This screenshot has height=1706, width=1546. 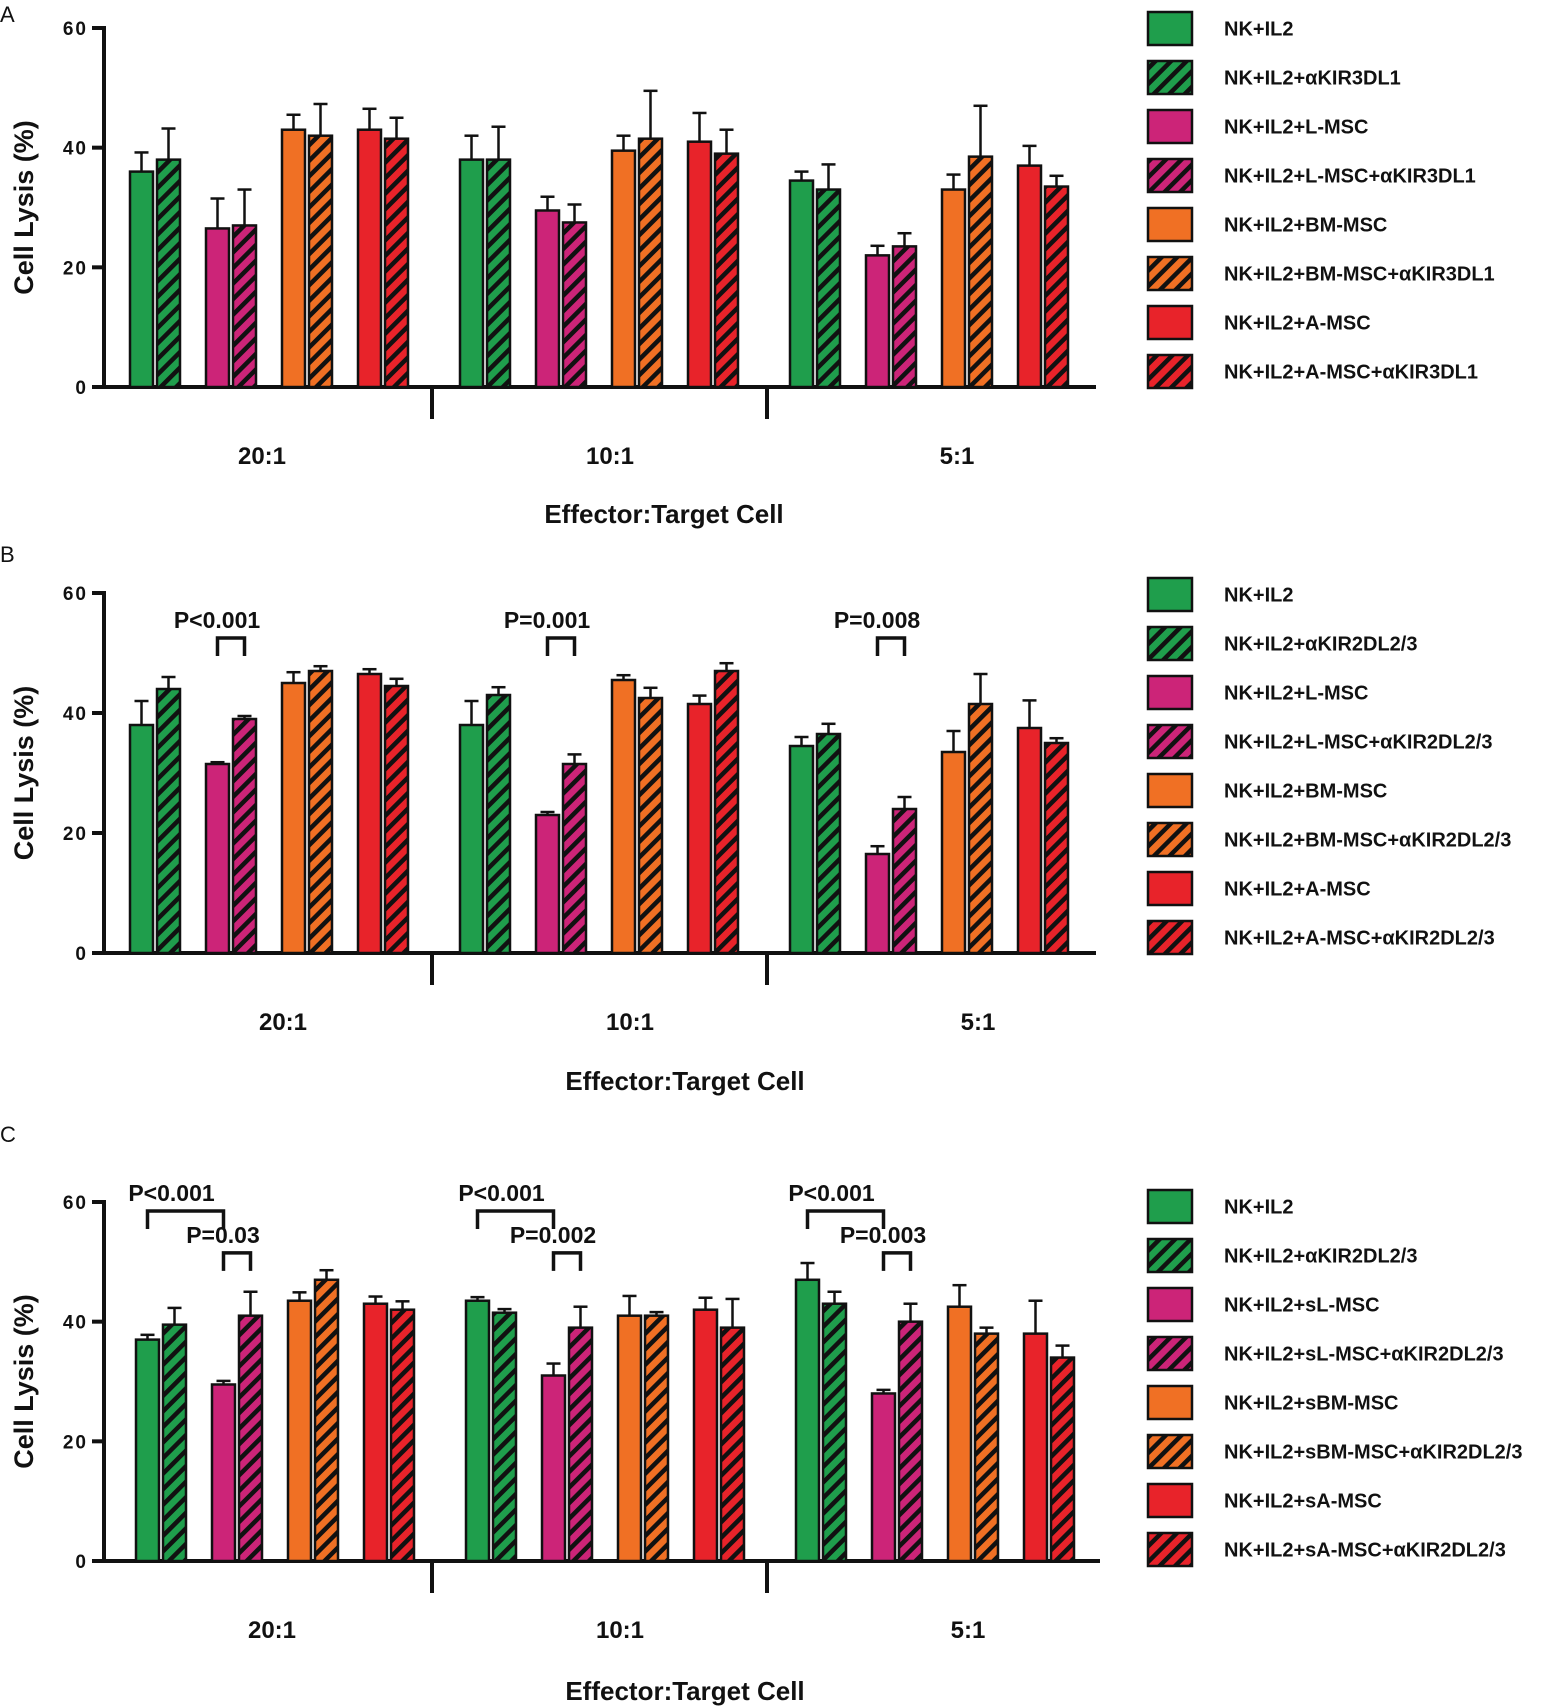 What do you see at coordinates (1311, 1404) in the screenshot?
I see `legend-label-nk-il2-sbm-msc: NK+IL2+sBM-MSC` at bounding box center [1311, 1404].